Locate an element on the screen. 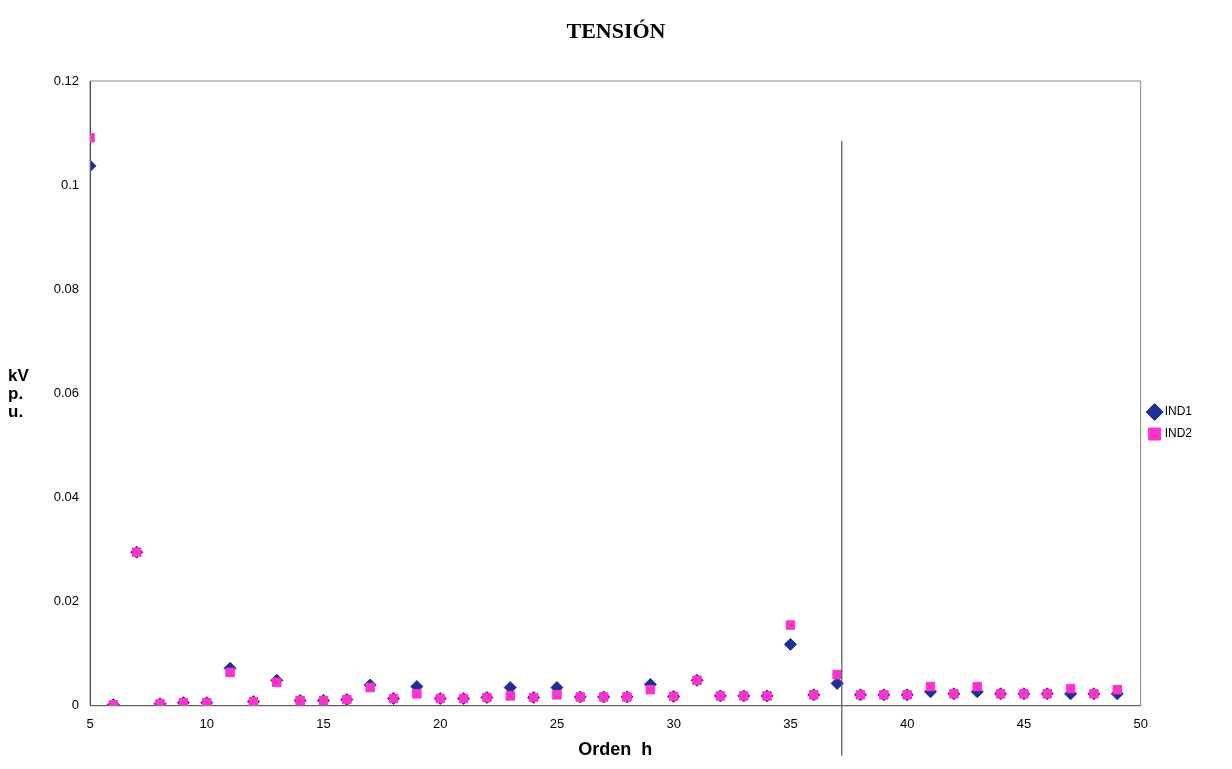  x-tick-label: 45 is located at coordinates (1024, 724).